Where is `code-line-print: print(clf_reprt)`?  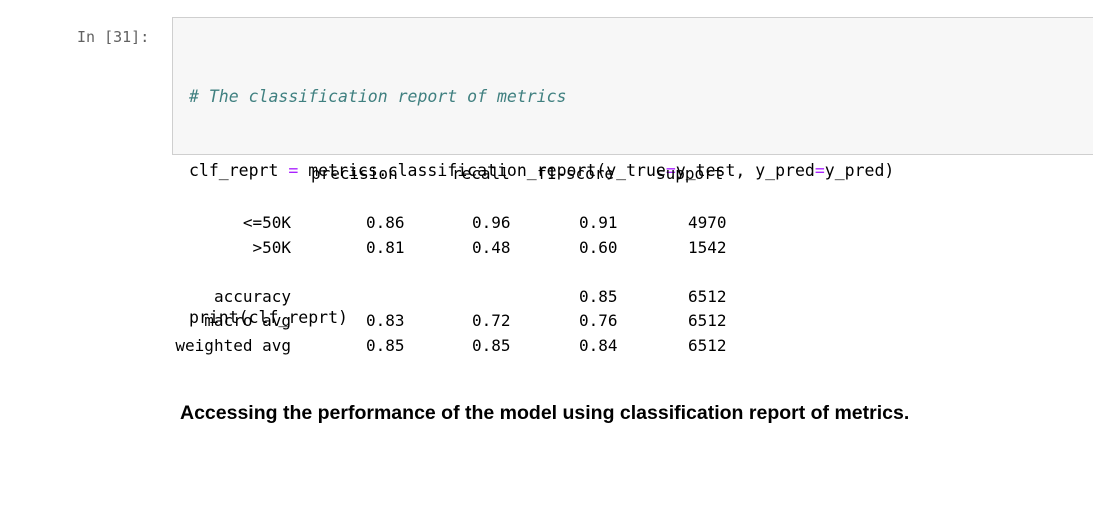 code-line-print: print(clf_reprt) is located at coordinates (541, 318).